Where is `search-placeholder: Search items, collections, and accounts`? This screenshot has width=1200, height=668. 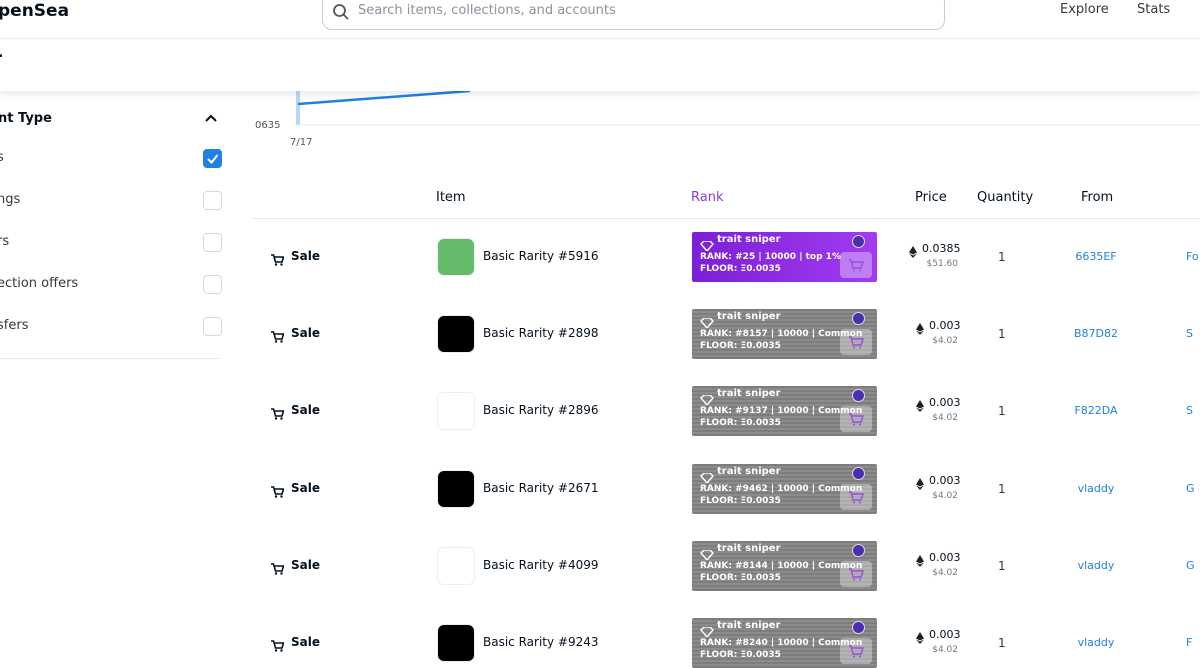 search-placeholder: Search items, collections, and accounts is located at coordinates (487, 10).